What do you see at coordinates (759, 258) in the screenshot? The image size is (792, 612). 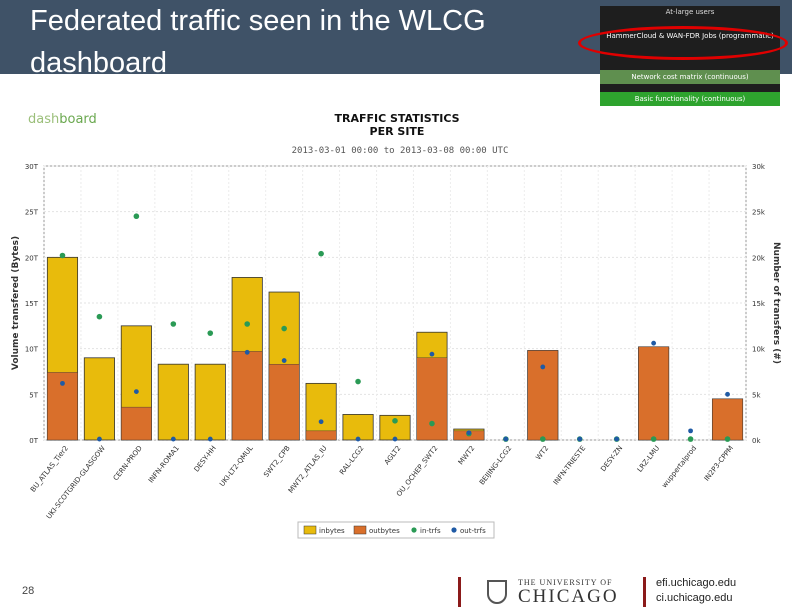 I see `y2-tick-label: 20k` at bounding box center [759, 258].